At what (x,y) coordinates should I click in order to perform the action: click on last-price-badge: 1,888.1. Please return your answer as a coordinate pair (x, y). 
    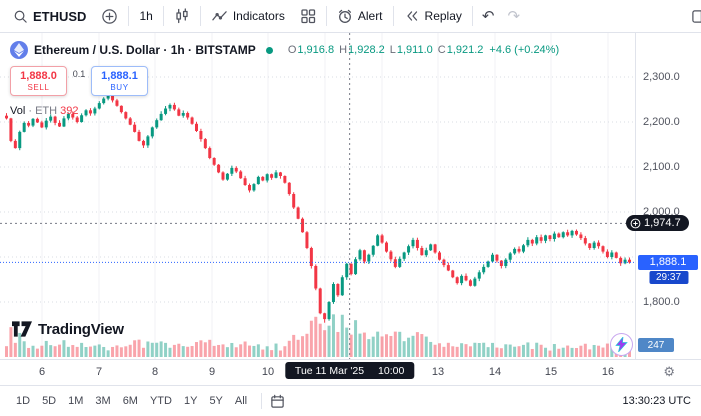
    Looking at the image, I should click on (668, 262).